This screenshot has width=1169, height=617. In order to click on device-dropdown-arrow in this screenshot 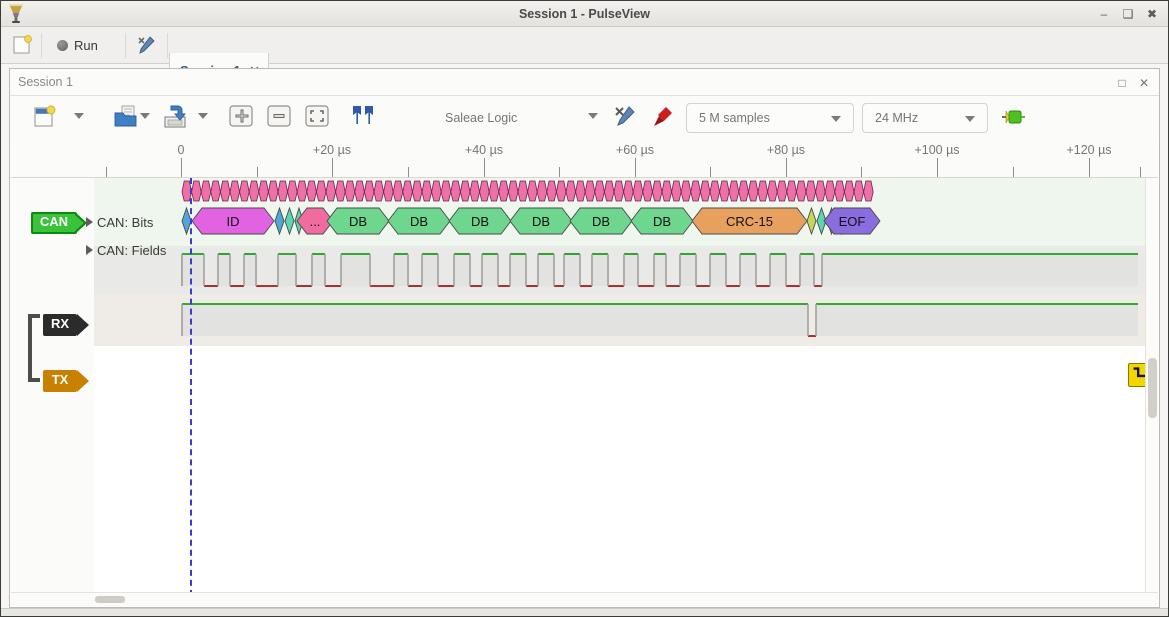, I will do `click(593, 116)`.